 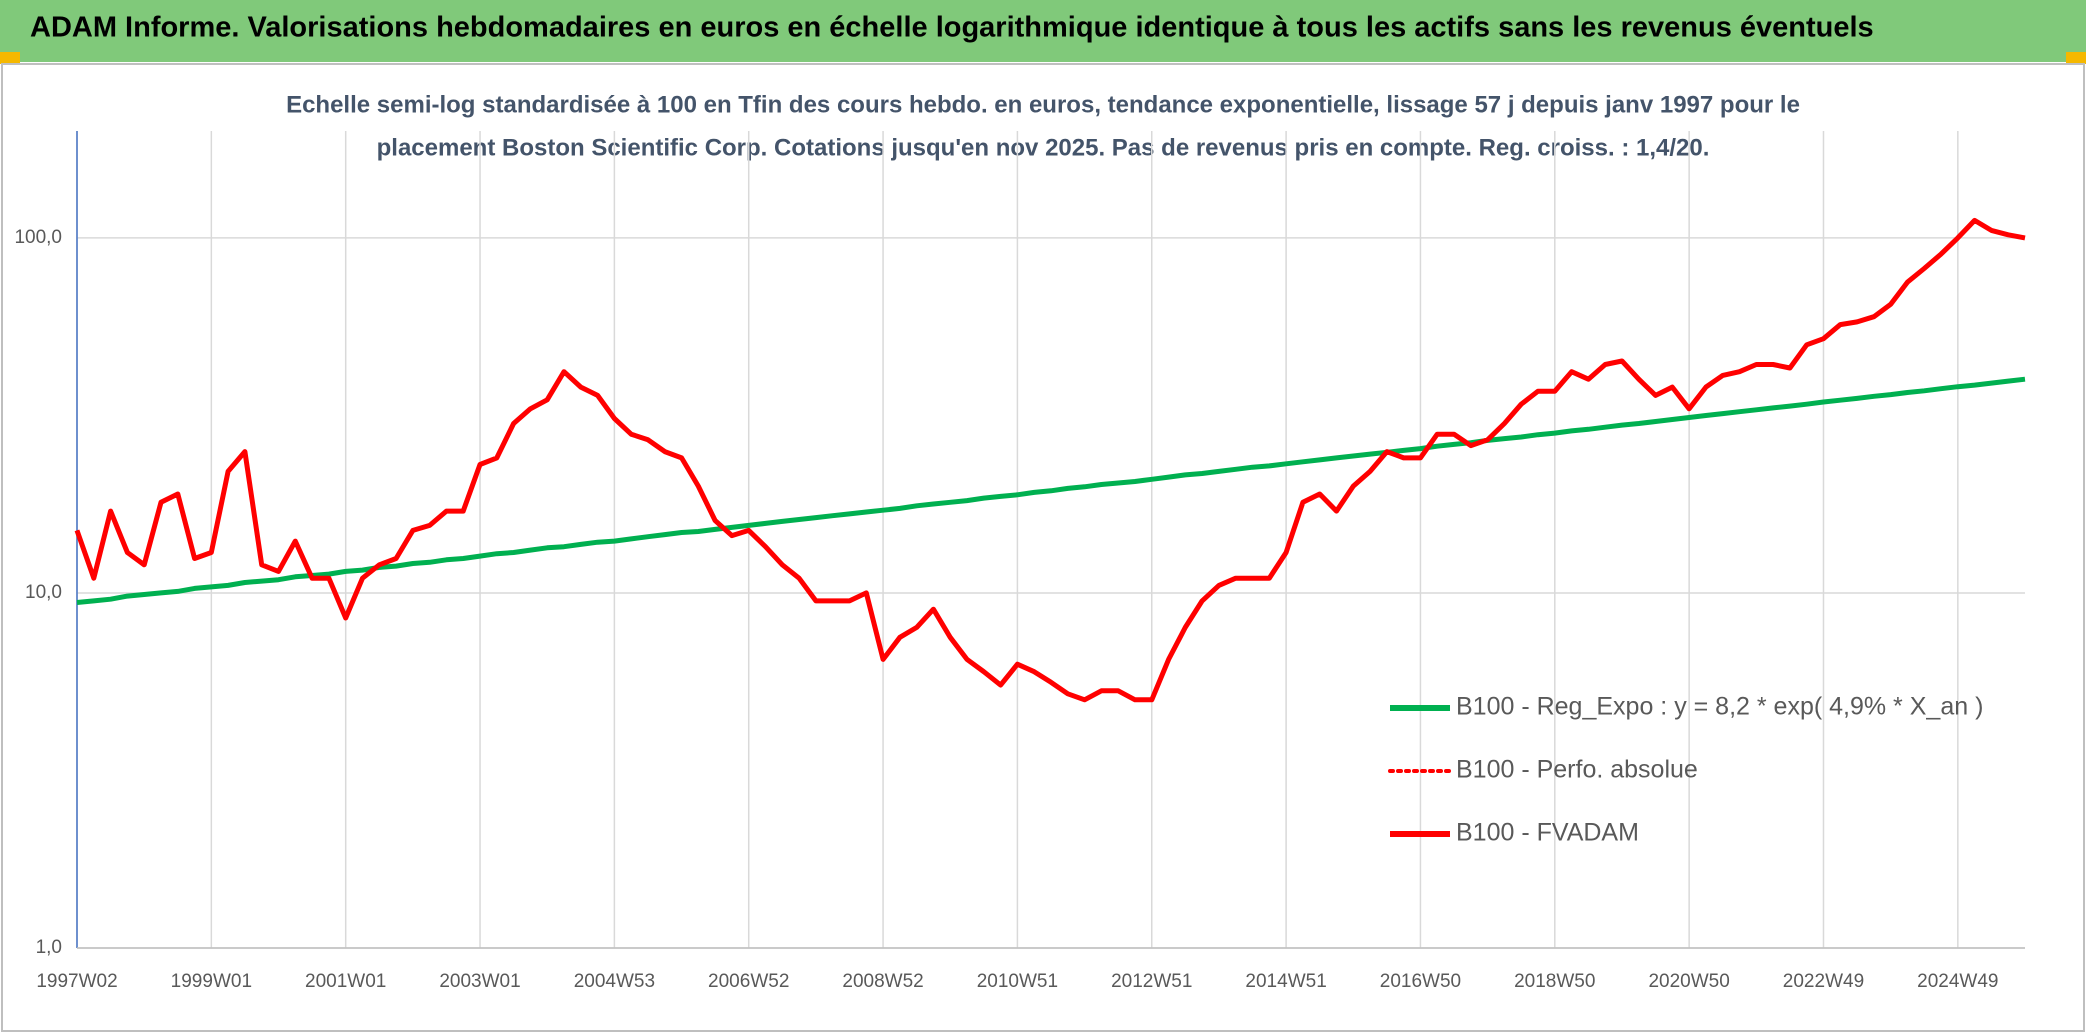 What do you see at coordinates (1151, 981) in the screenshot?
I see `x-tick-label: 2012W51` at bounding box center [1151, 981].